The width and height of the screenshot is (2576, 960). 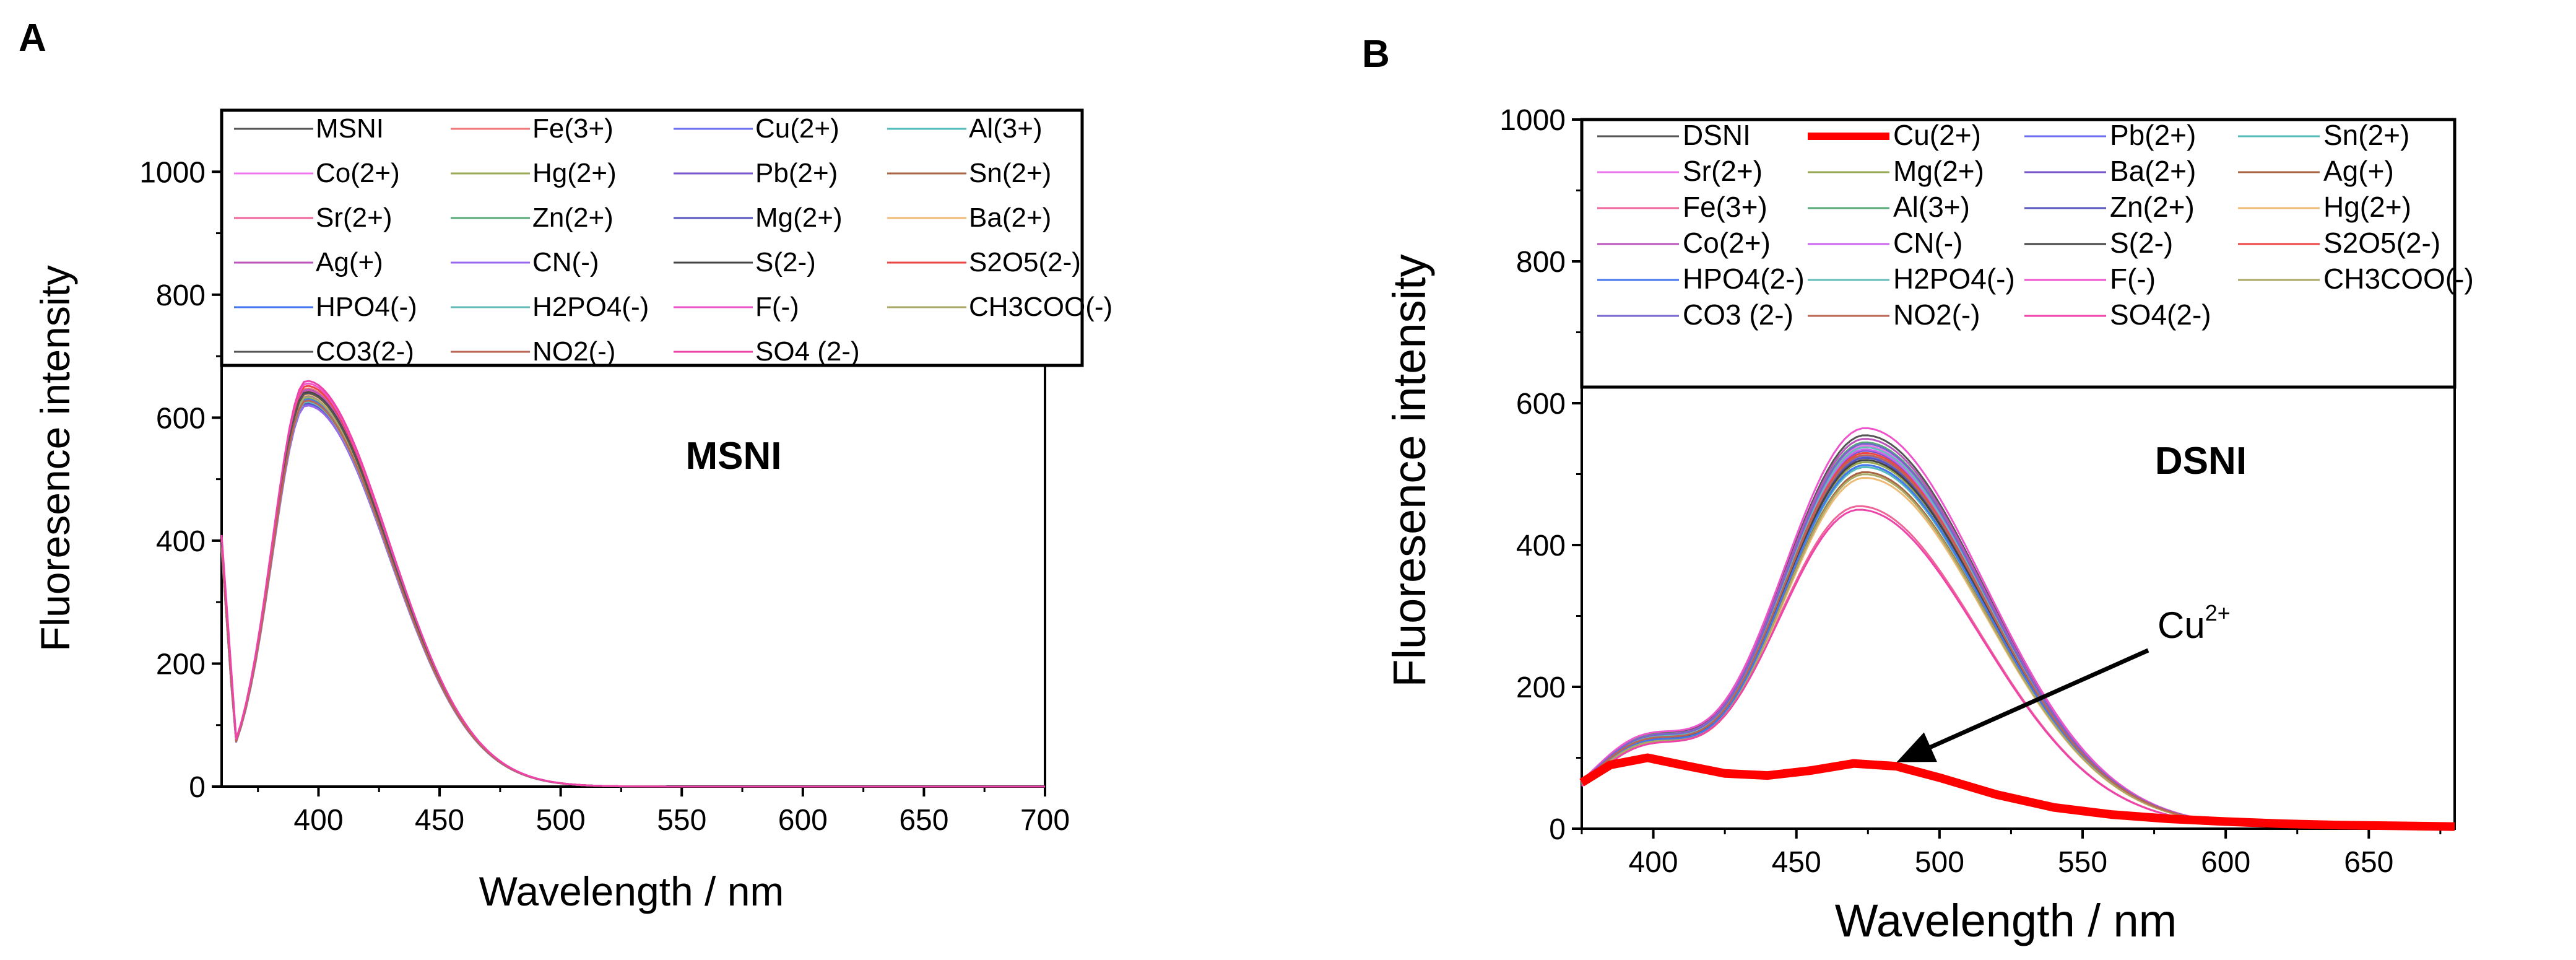 What do you see at coordinates (803, 820) in the screenshot?
I see `x-tick-label: 600` at bounding box center [803, 820].